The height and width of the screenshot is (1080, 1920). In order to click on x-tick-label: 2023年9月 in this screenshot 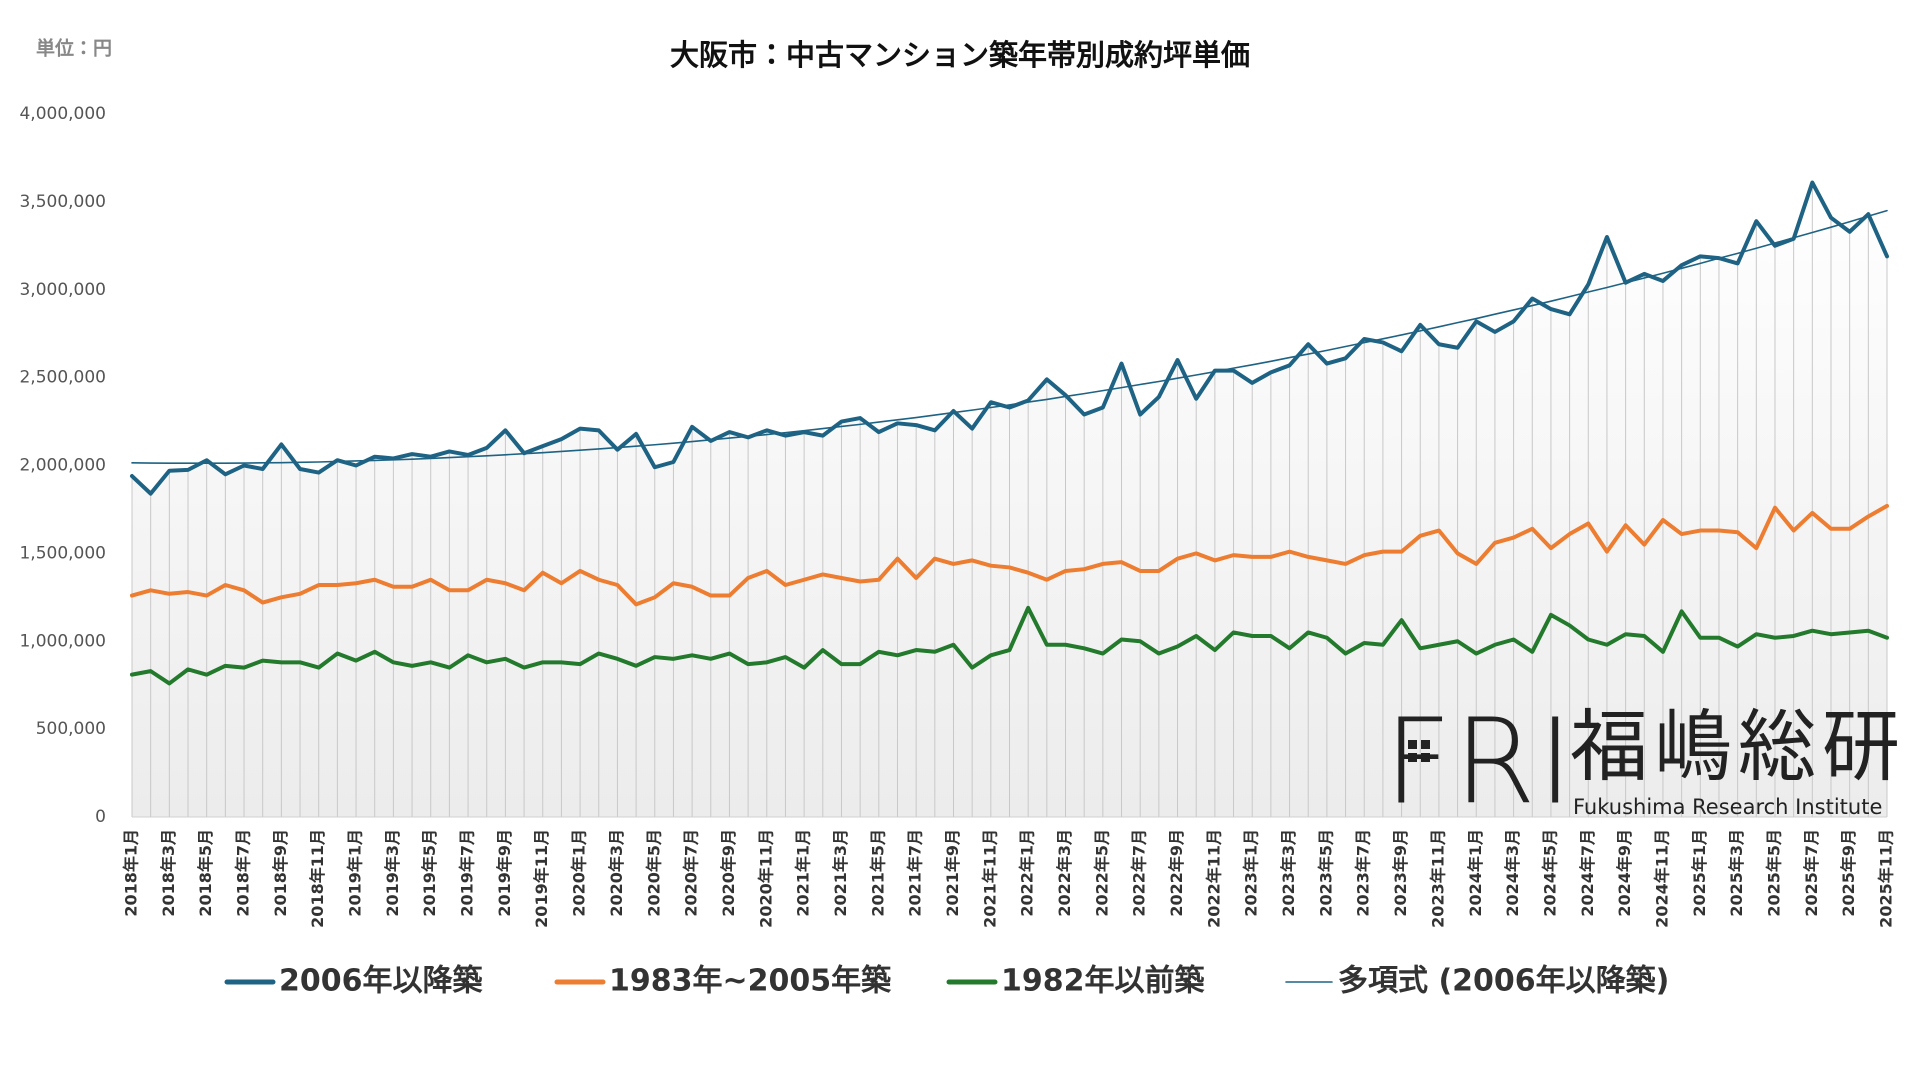, I will do `click(1400, 873)`.